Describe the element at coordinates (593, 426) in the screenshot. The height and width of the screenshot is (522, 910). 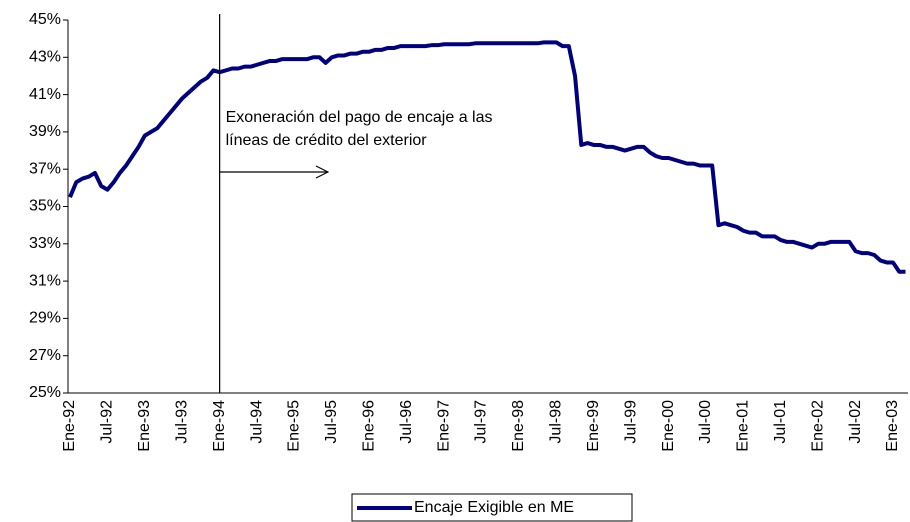
I see `x-tick-label: Ene-99` at that location.